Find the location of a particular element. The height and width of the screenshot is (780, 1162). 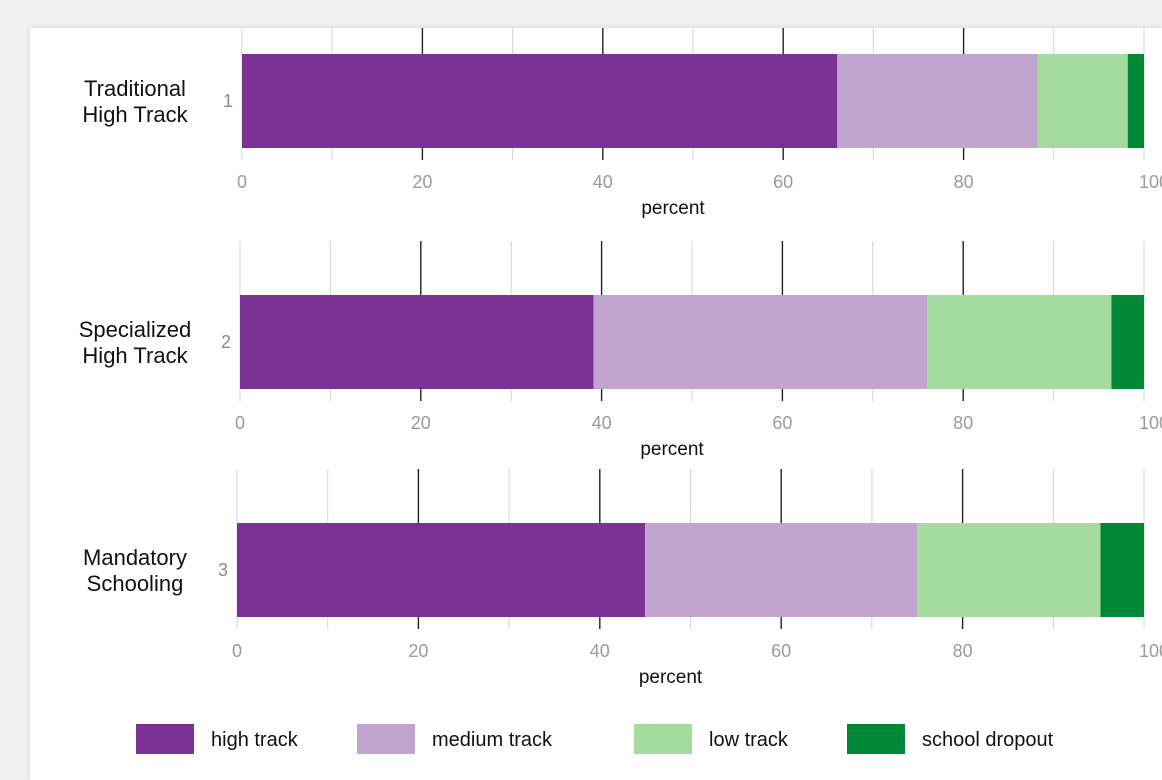

panel-index-label: 1 is located at coordinates (228, 101).